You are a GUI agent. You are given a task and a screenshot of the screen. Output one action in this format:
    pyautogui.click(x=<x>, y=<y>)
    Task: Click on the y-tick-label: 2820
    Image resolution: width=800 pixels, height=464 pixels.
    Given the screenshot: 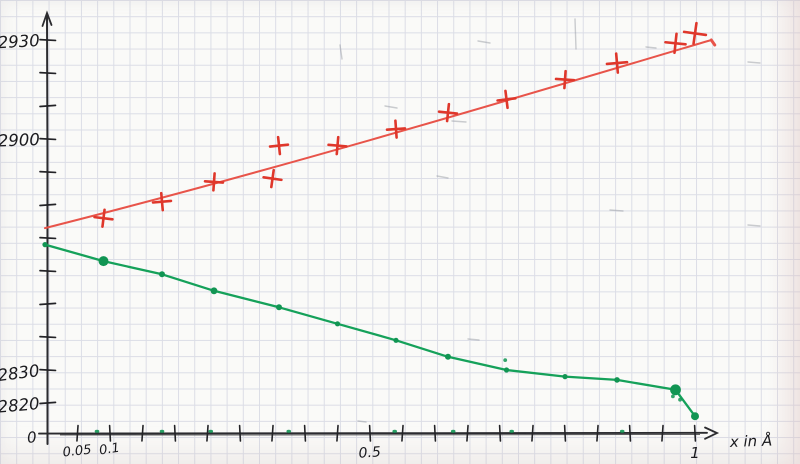 What is the action you would take?
    pyautogui.click(x=20, y=405)
    